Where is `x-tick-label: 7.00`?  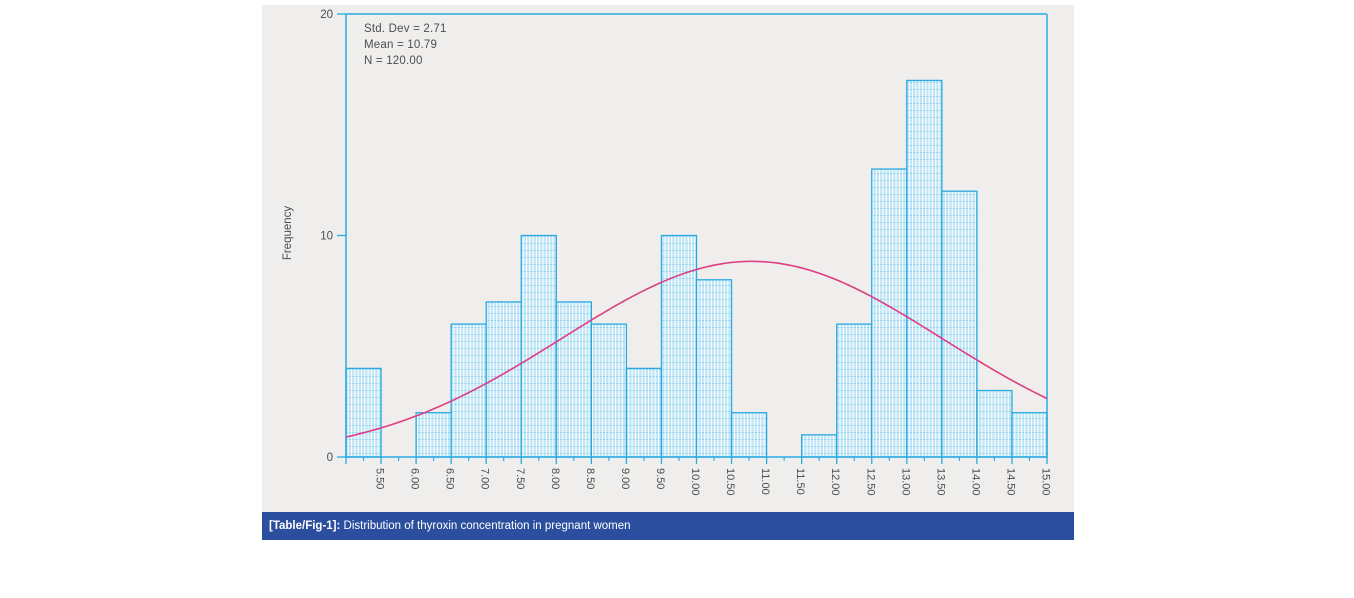 x-tick-label: 7.00 is located at coordinates (485, 478).